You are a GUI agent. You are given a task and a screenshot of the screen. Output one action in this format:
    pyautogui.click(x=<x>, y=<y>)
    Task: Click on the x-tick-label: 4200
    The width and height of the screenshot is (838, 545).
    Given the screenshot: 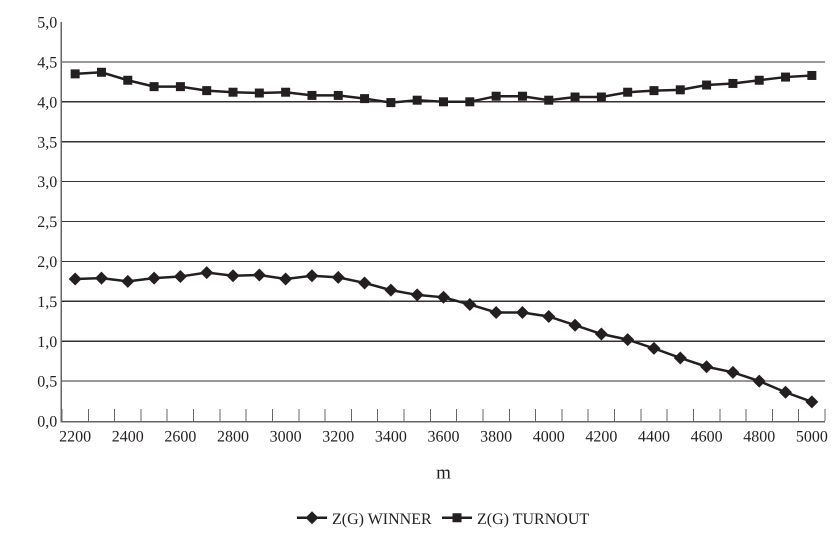 What is the action you would take?
    pyautogui.click(x=601, y=437)
    